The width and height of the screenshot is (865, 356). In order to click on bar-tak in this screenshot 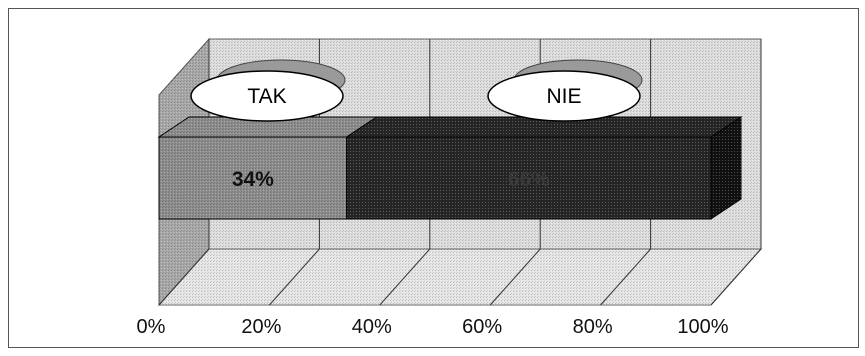, I will do `click(268, 168)`.